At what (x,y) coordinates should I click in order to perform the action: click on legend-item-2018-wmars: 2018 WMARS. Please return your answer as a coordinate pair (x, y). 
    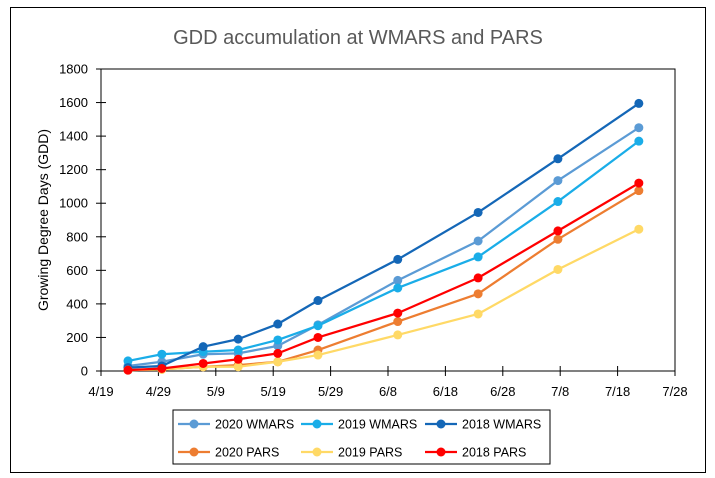
    Looking at the image, I should click on (483, 425).